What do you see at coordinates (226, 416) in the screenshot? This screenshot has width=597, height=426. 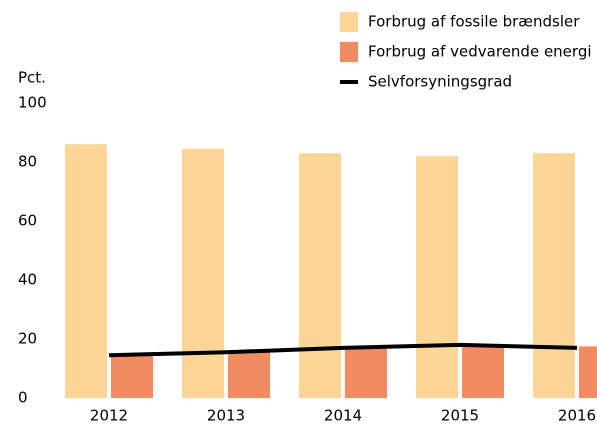 I see `x-tick-label: 2013` at bounding box center [226, 416].